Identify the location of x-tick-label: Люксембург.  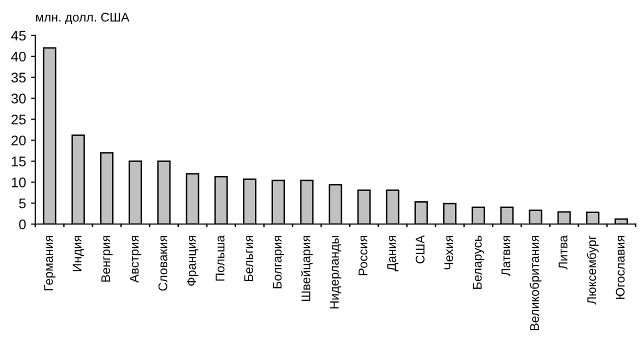
(592, 270).